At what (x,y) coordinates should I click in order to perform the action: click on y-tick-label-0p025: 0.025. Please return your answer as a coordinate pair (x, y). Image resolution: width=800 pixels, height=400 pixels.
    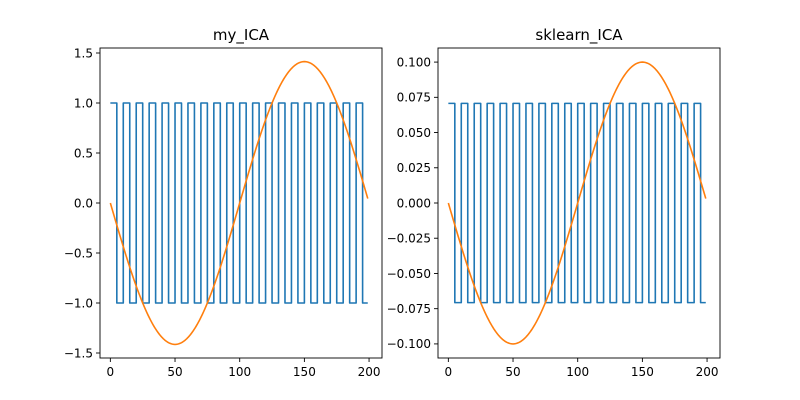
    Looking at the image, I should click on (414, 168).